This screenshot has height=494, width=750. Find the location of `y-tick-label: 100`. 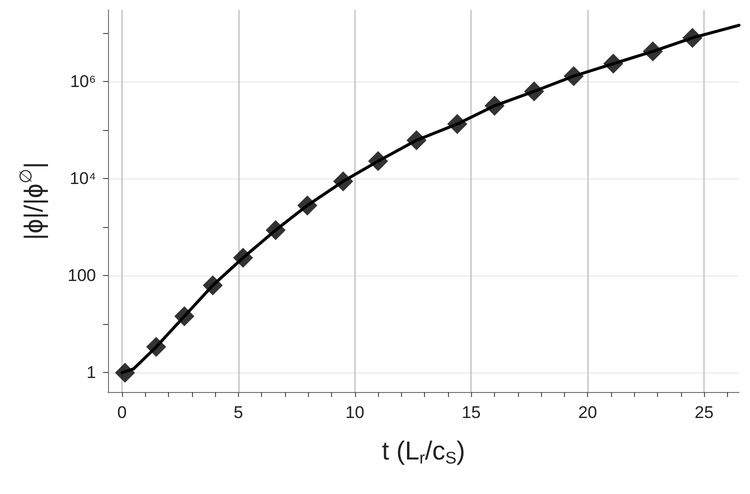

y-tick-label: 100 is located at coordinates (82, 276).